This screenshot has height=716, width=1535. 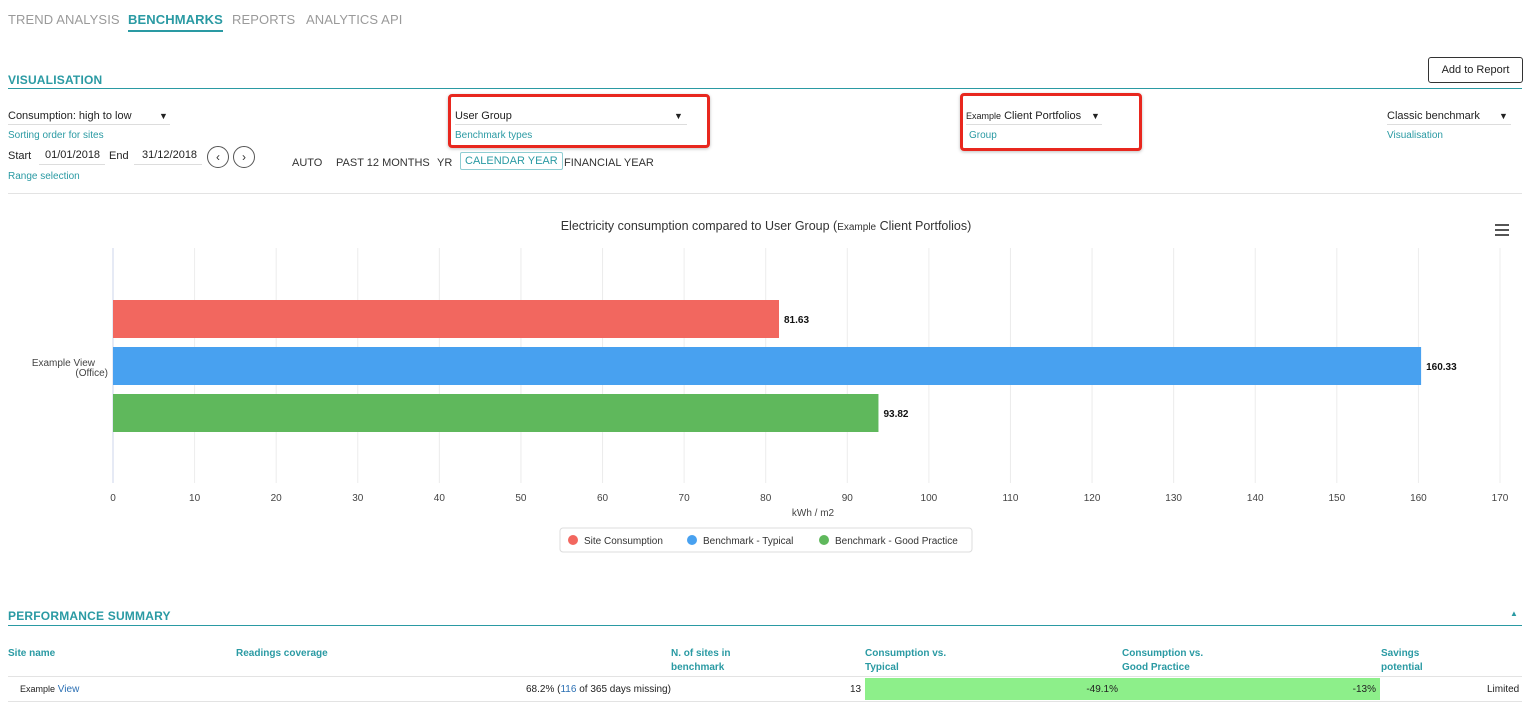 I want to click on end-date-field: 31/12/2018, so click(x=168, y=157).